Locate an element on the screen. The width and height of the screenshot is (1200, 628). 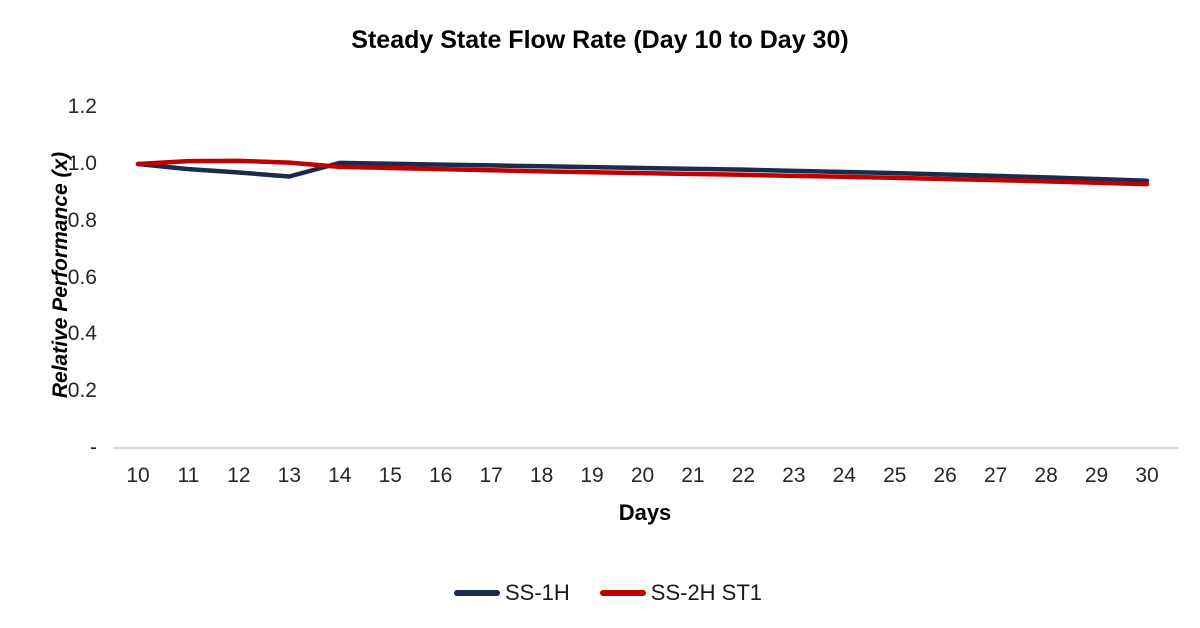
y-tick-label-0.6: 0.6 is located at coordinates (82, 277).